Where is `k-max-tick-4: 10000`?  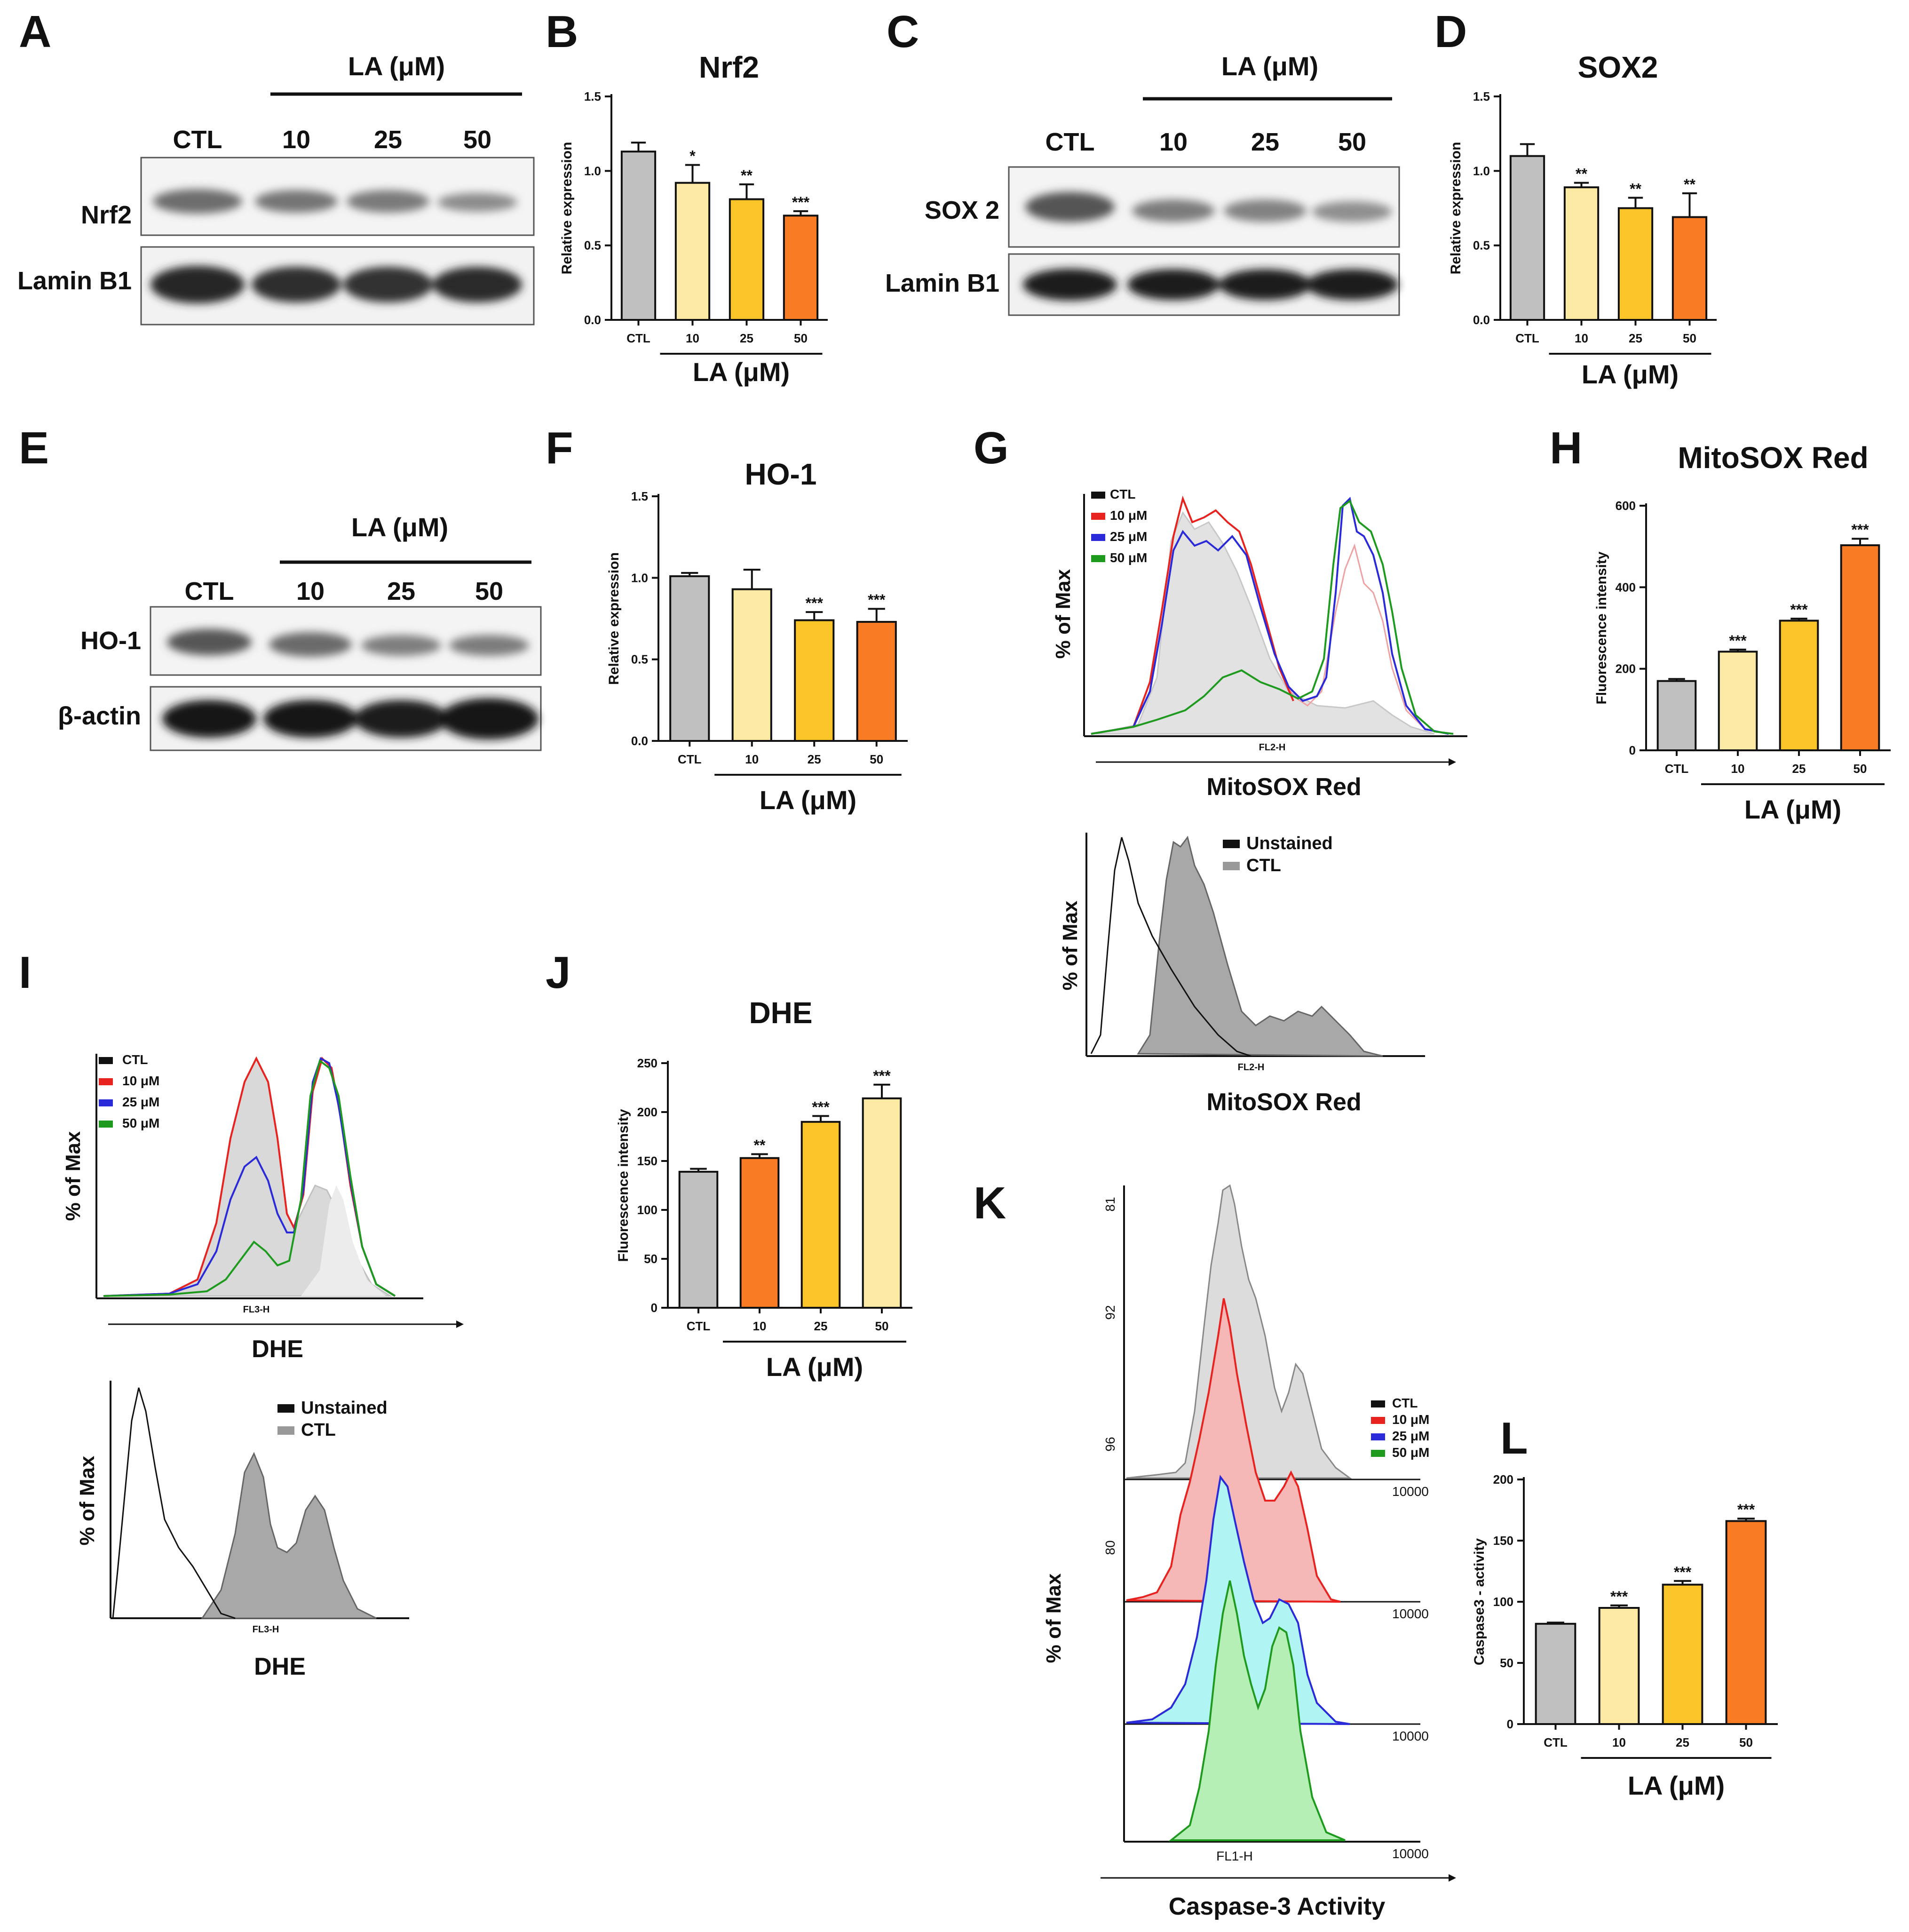
k-max-tick-4: 10000 is located at coordinates (1411, 1853).